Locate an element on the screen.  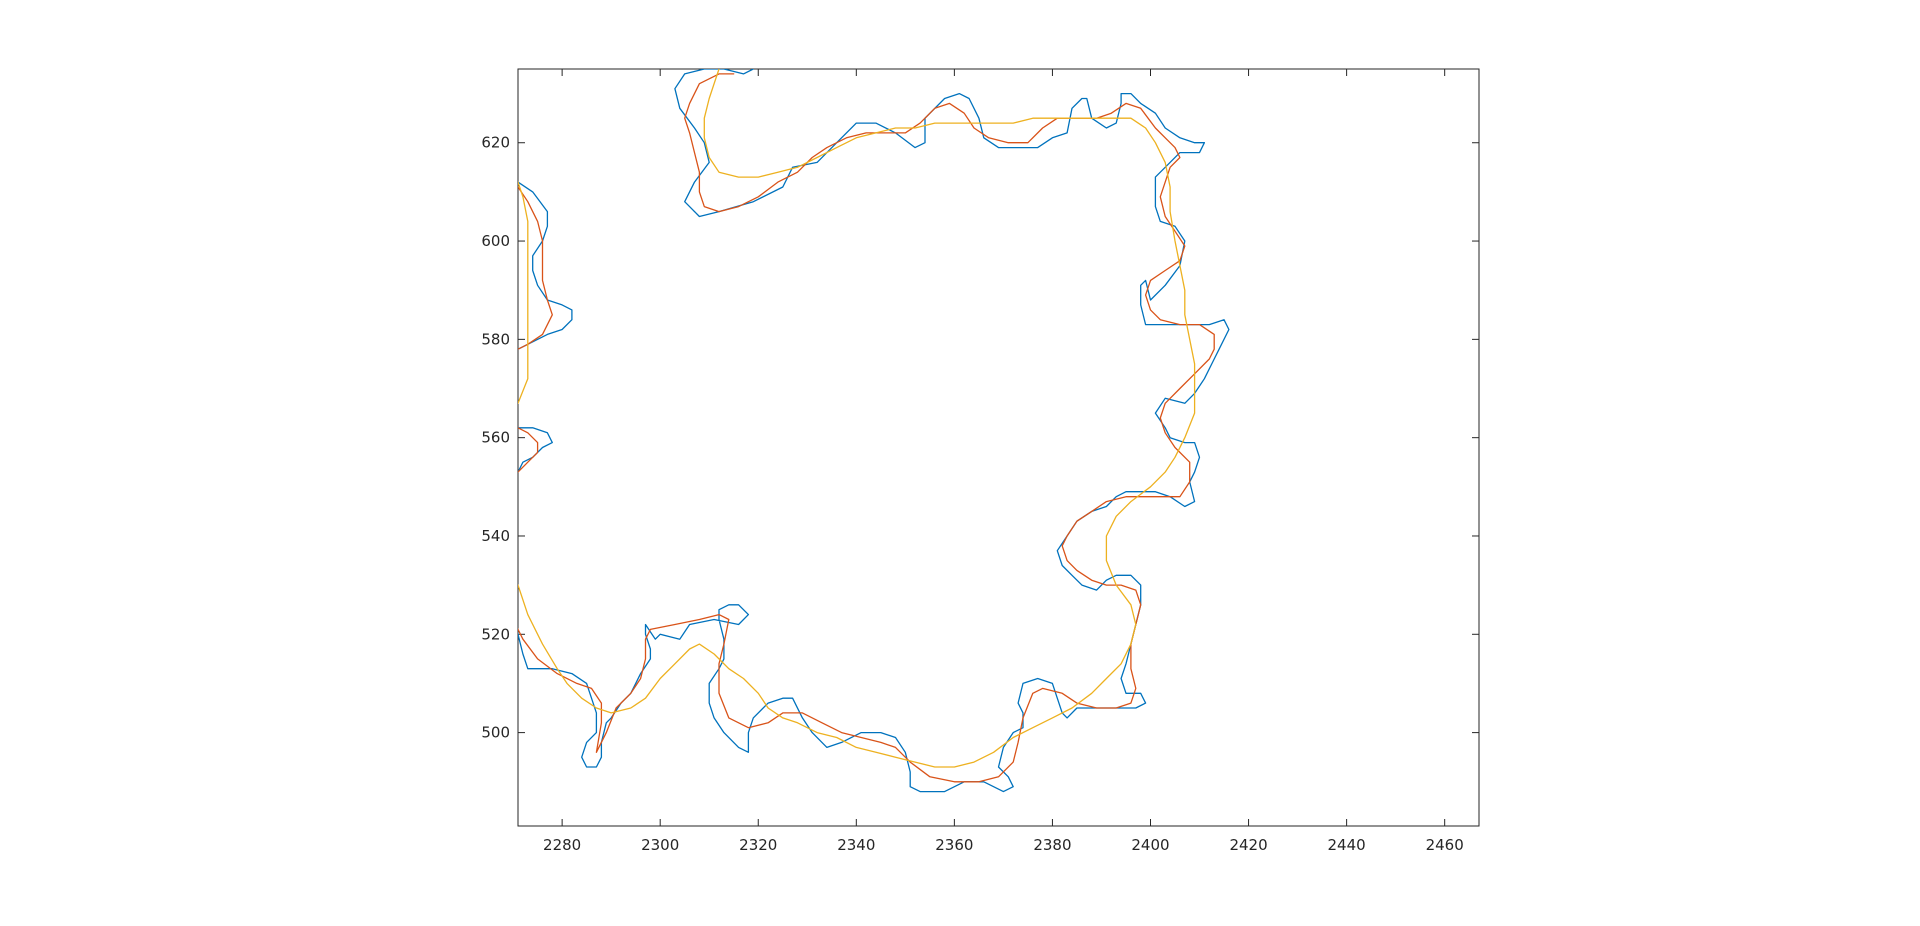
x-tick-labels: 2280 2300 2320 2340 2360 2380 2400 2420 2440 2460 is located at coordinates (1003, 845).